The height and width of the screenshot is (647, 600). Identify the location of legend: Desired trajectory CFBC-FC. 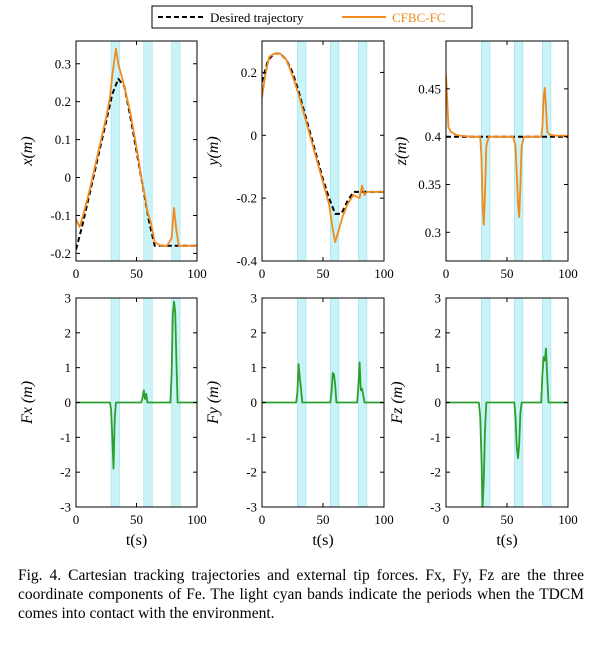
(312, 17).